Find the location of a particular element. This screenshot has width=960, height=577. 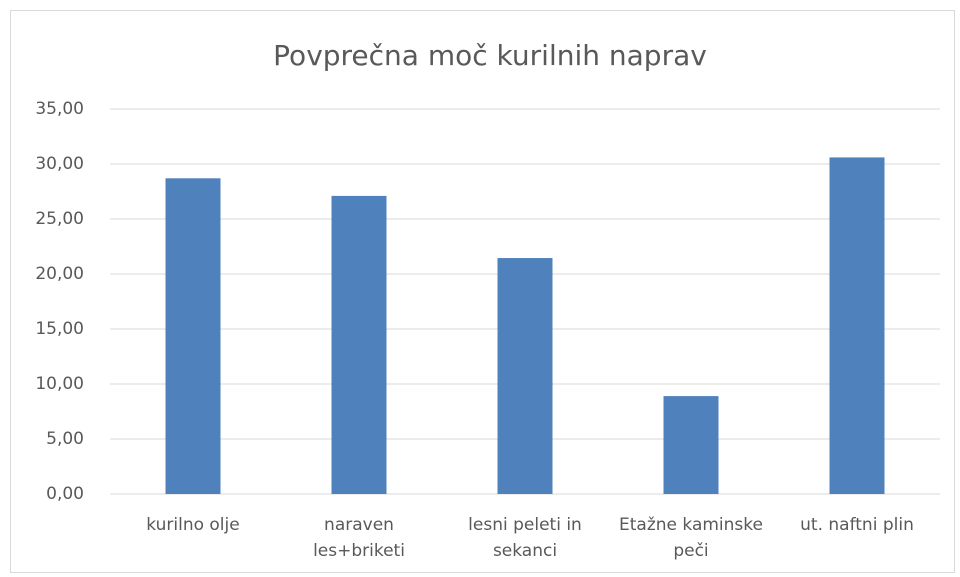

y-tick-label: 25,00 is located at coordinates (59, 219).